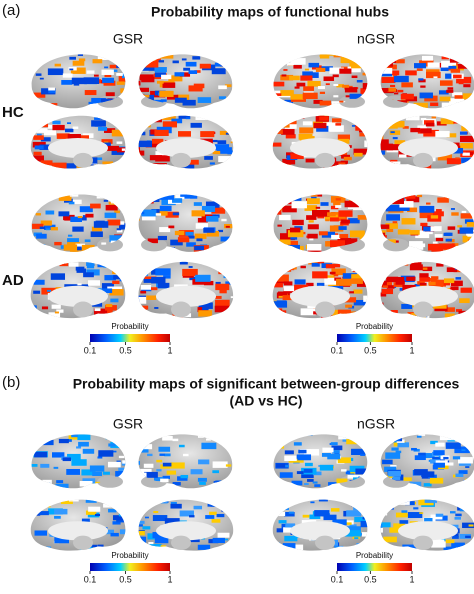 This screenshot has height=594, width=474. What do you see at coordinates (352, 481) in the screenshot?
I see `cerebellum` at bounding box center [352, 481].